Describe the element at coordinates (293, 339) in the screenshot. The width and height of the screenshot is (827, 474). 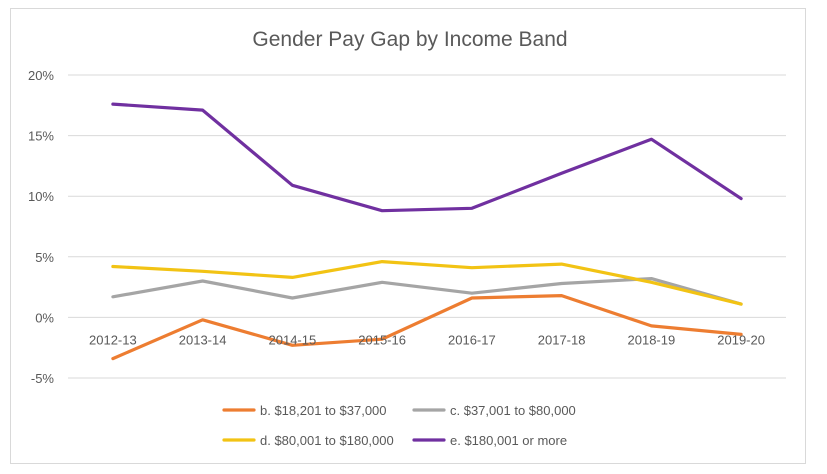
I see `x-tick-label: 2014-15` at that location.